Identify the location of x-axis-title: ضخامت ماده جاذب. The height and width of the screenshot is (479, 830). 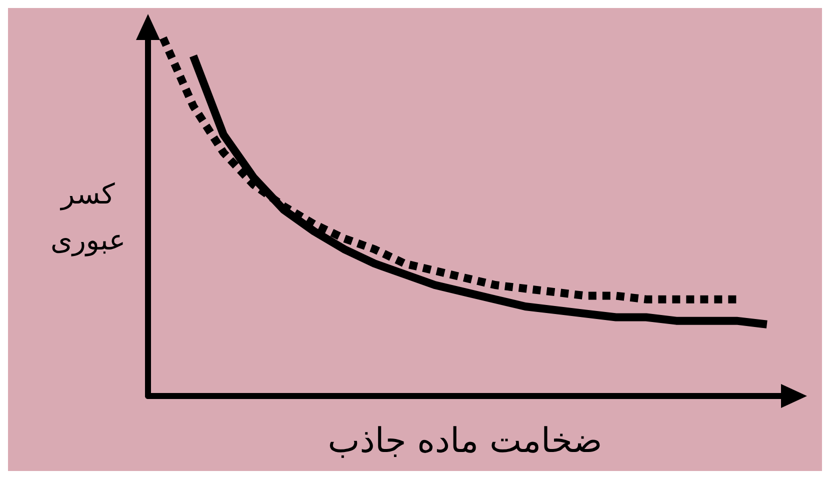
(465, 441).